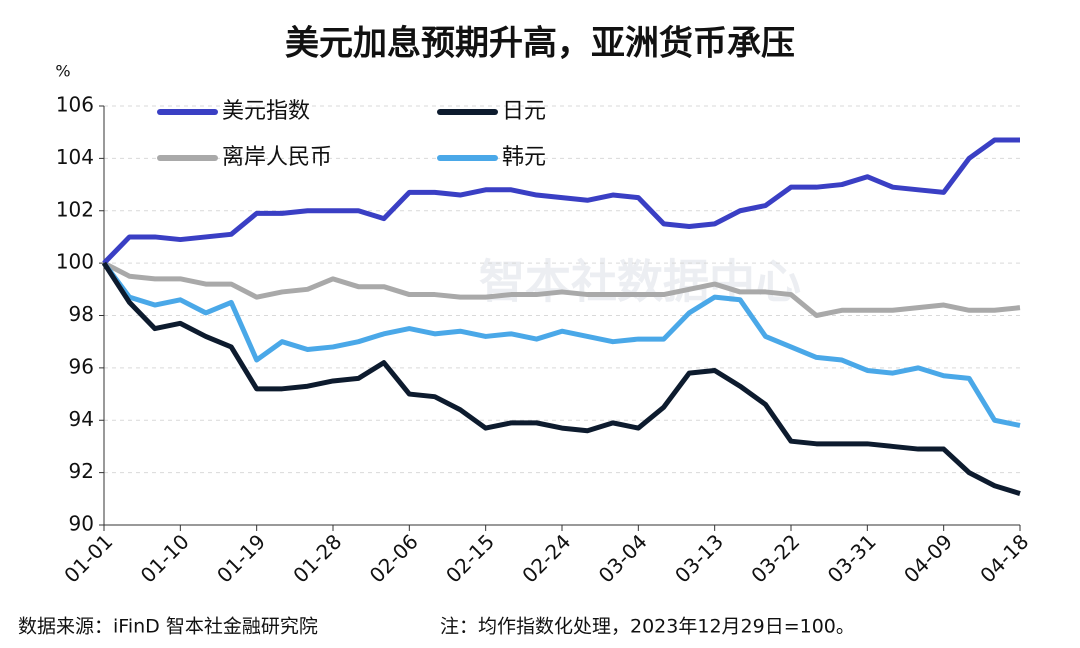 This screenshot has height=648, width=1080. Describe the element at coordinates (394, 558) in the screenshot. I see `x-tick-label: 02-06` at that location.